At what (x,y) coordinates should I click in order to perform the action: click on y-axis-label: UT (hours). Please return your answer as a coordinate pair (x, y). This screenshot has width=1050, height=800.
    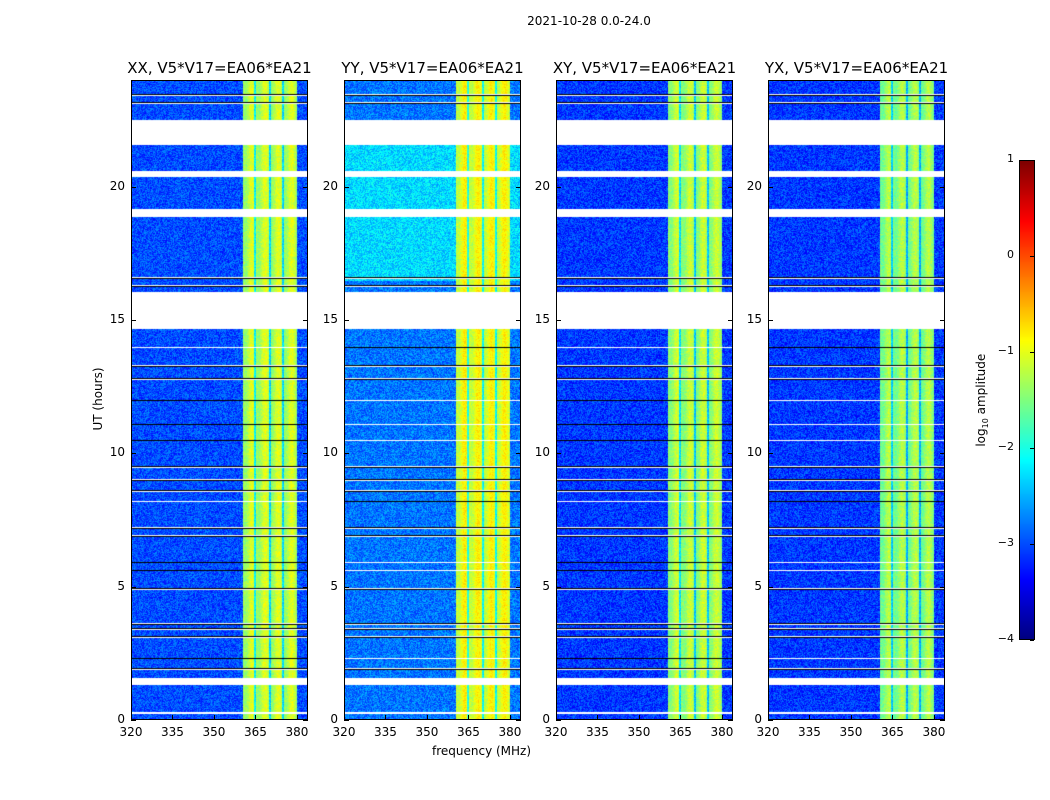
    Looking at the image, I should click on (98, 399).